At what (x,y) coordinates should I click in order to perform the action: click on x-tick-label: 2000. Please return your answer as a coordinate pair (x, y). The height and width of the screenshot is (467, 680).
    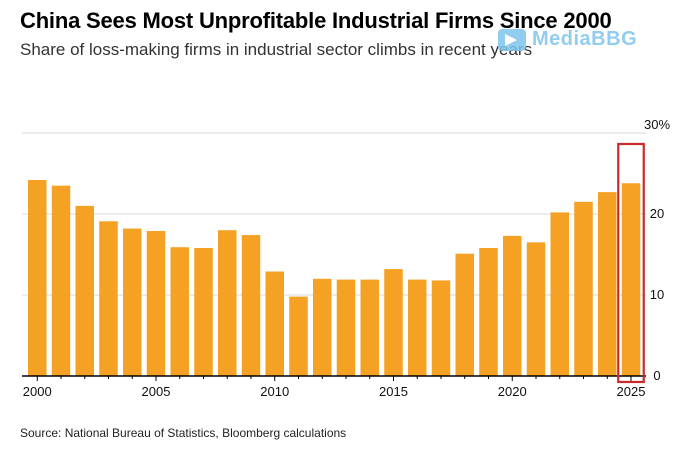
    Looking at the image, I should click on (37, 391).